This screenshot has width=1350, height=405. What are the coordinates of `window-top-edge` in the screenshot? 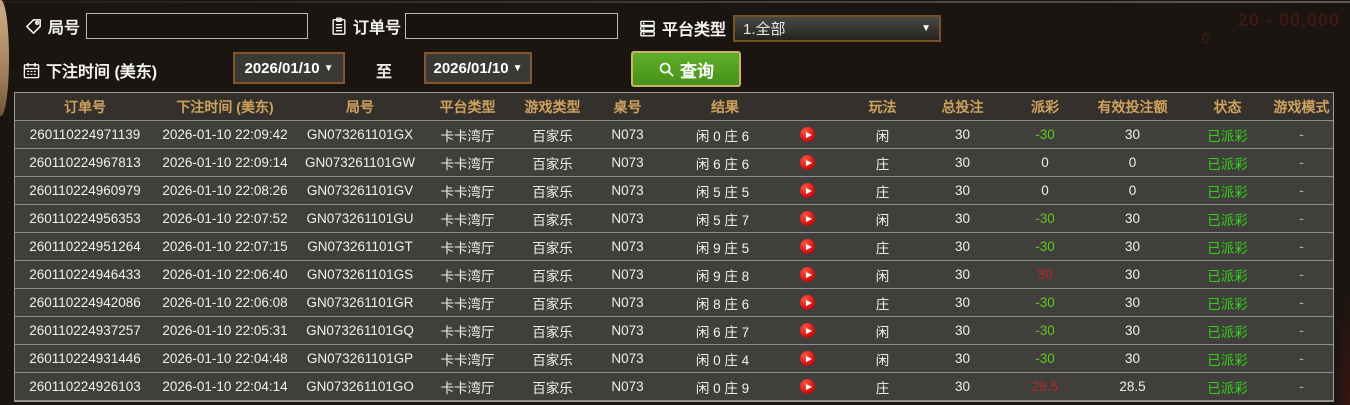 It's located at (675, 2).